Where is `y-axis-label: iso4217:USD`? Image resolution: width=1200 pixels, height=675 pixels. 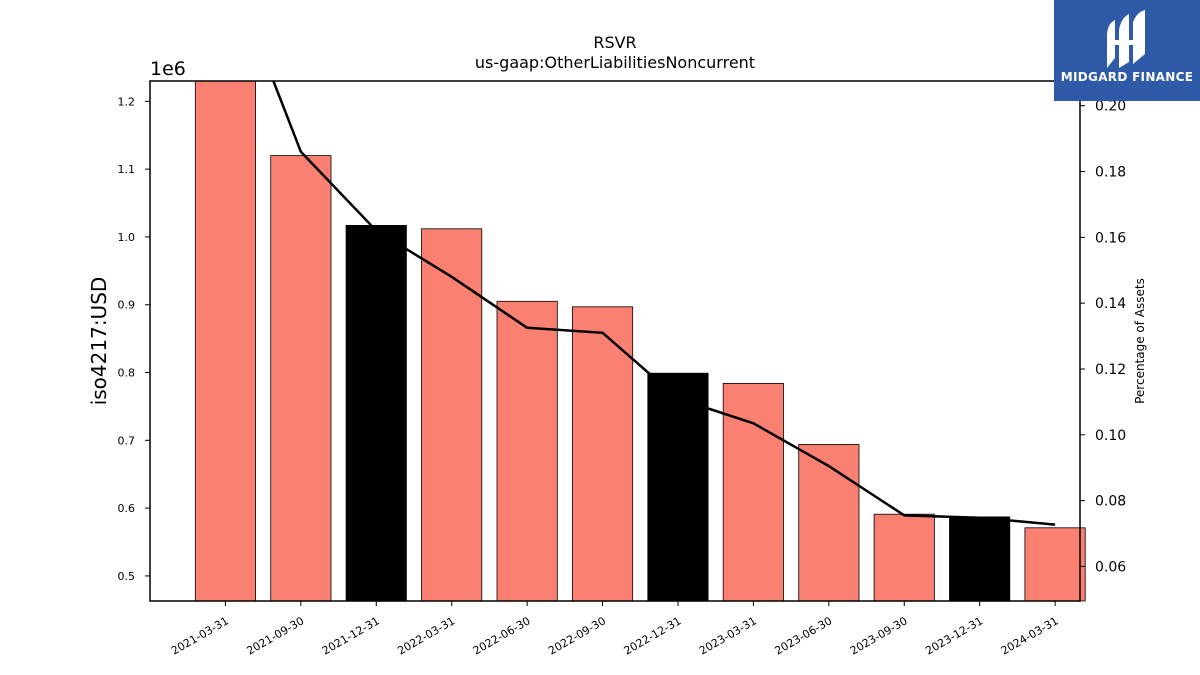
y-axis-label: iso4217:USD is located at coordinates (99, 341).